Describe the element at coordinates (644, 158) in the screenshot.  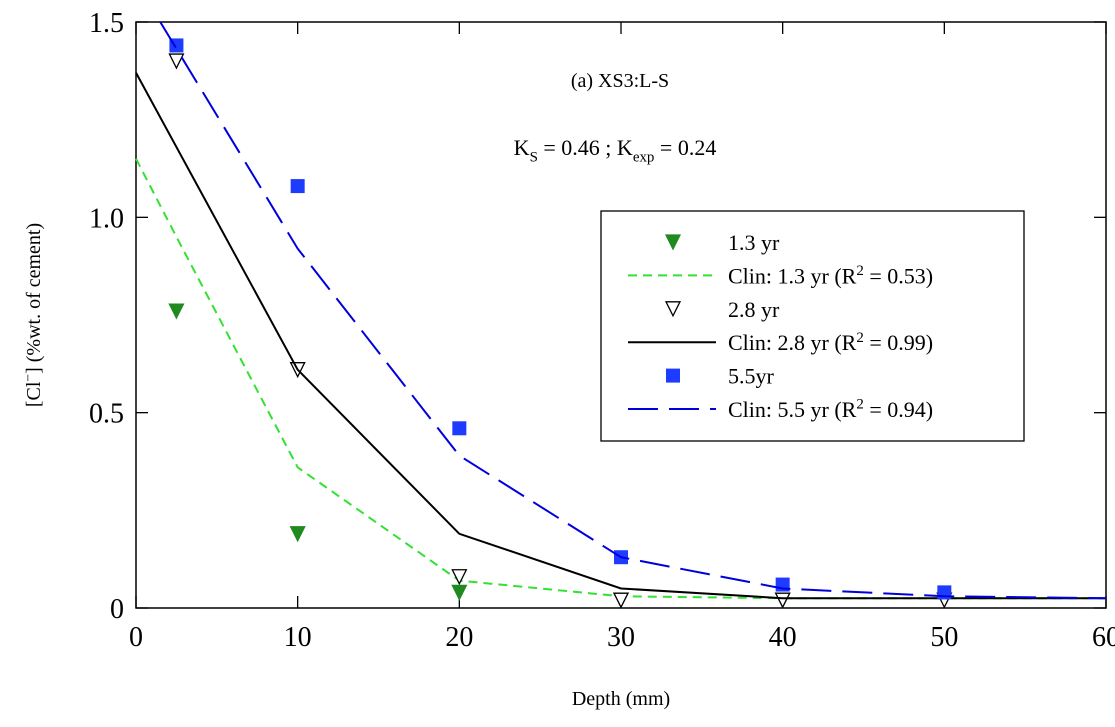
I see `subscript: exp` at that location.